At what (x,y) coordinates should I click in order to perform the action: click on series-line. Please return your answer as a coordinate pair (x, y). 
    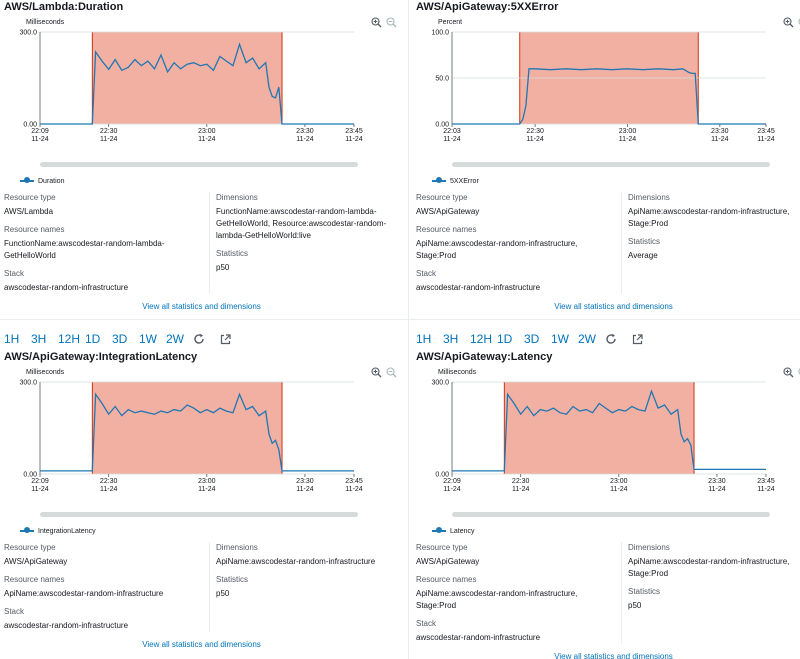
    Looking at the image, I should click on (609, 430).